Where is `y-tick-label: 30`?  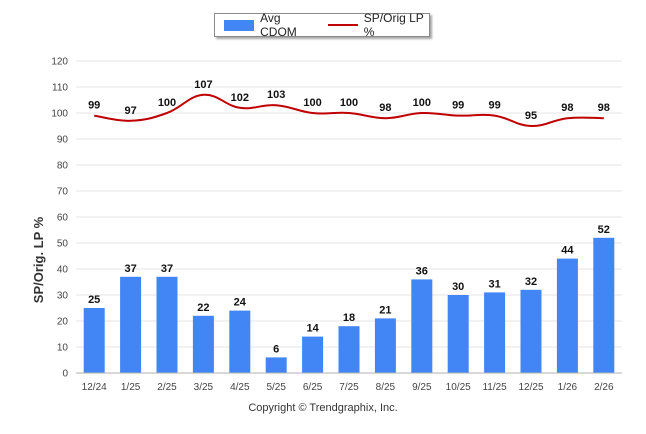 y-tick-label: 30 is located at coordinates (63, 296).